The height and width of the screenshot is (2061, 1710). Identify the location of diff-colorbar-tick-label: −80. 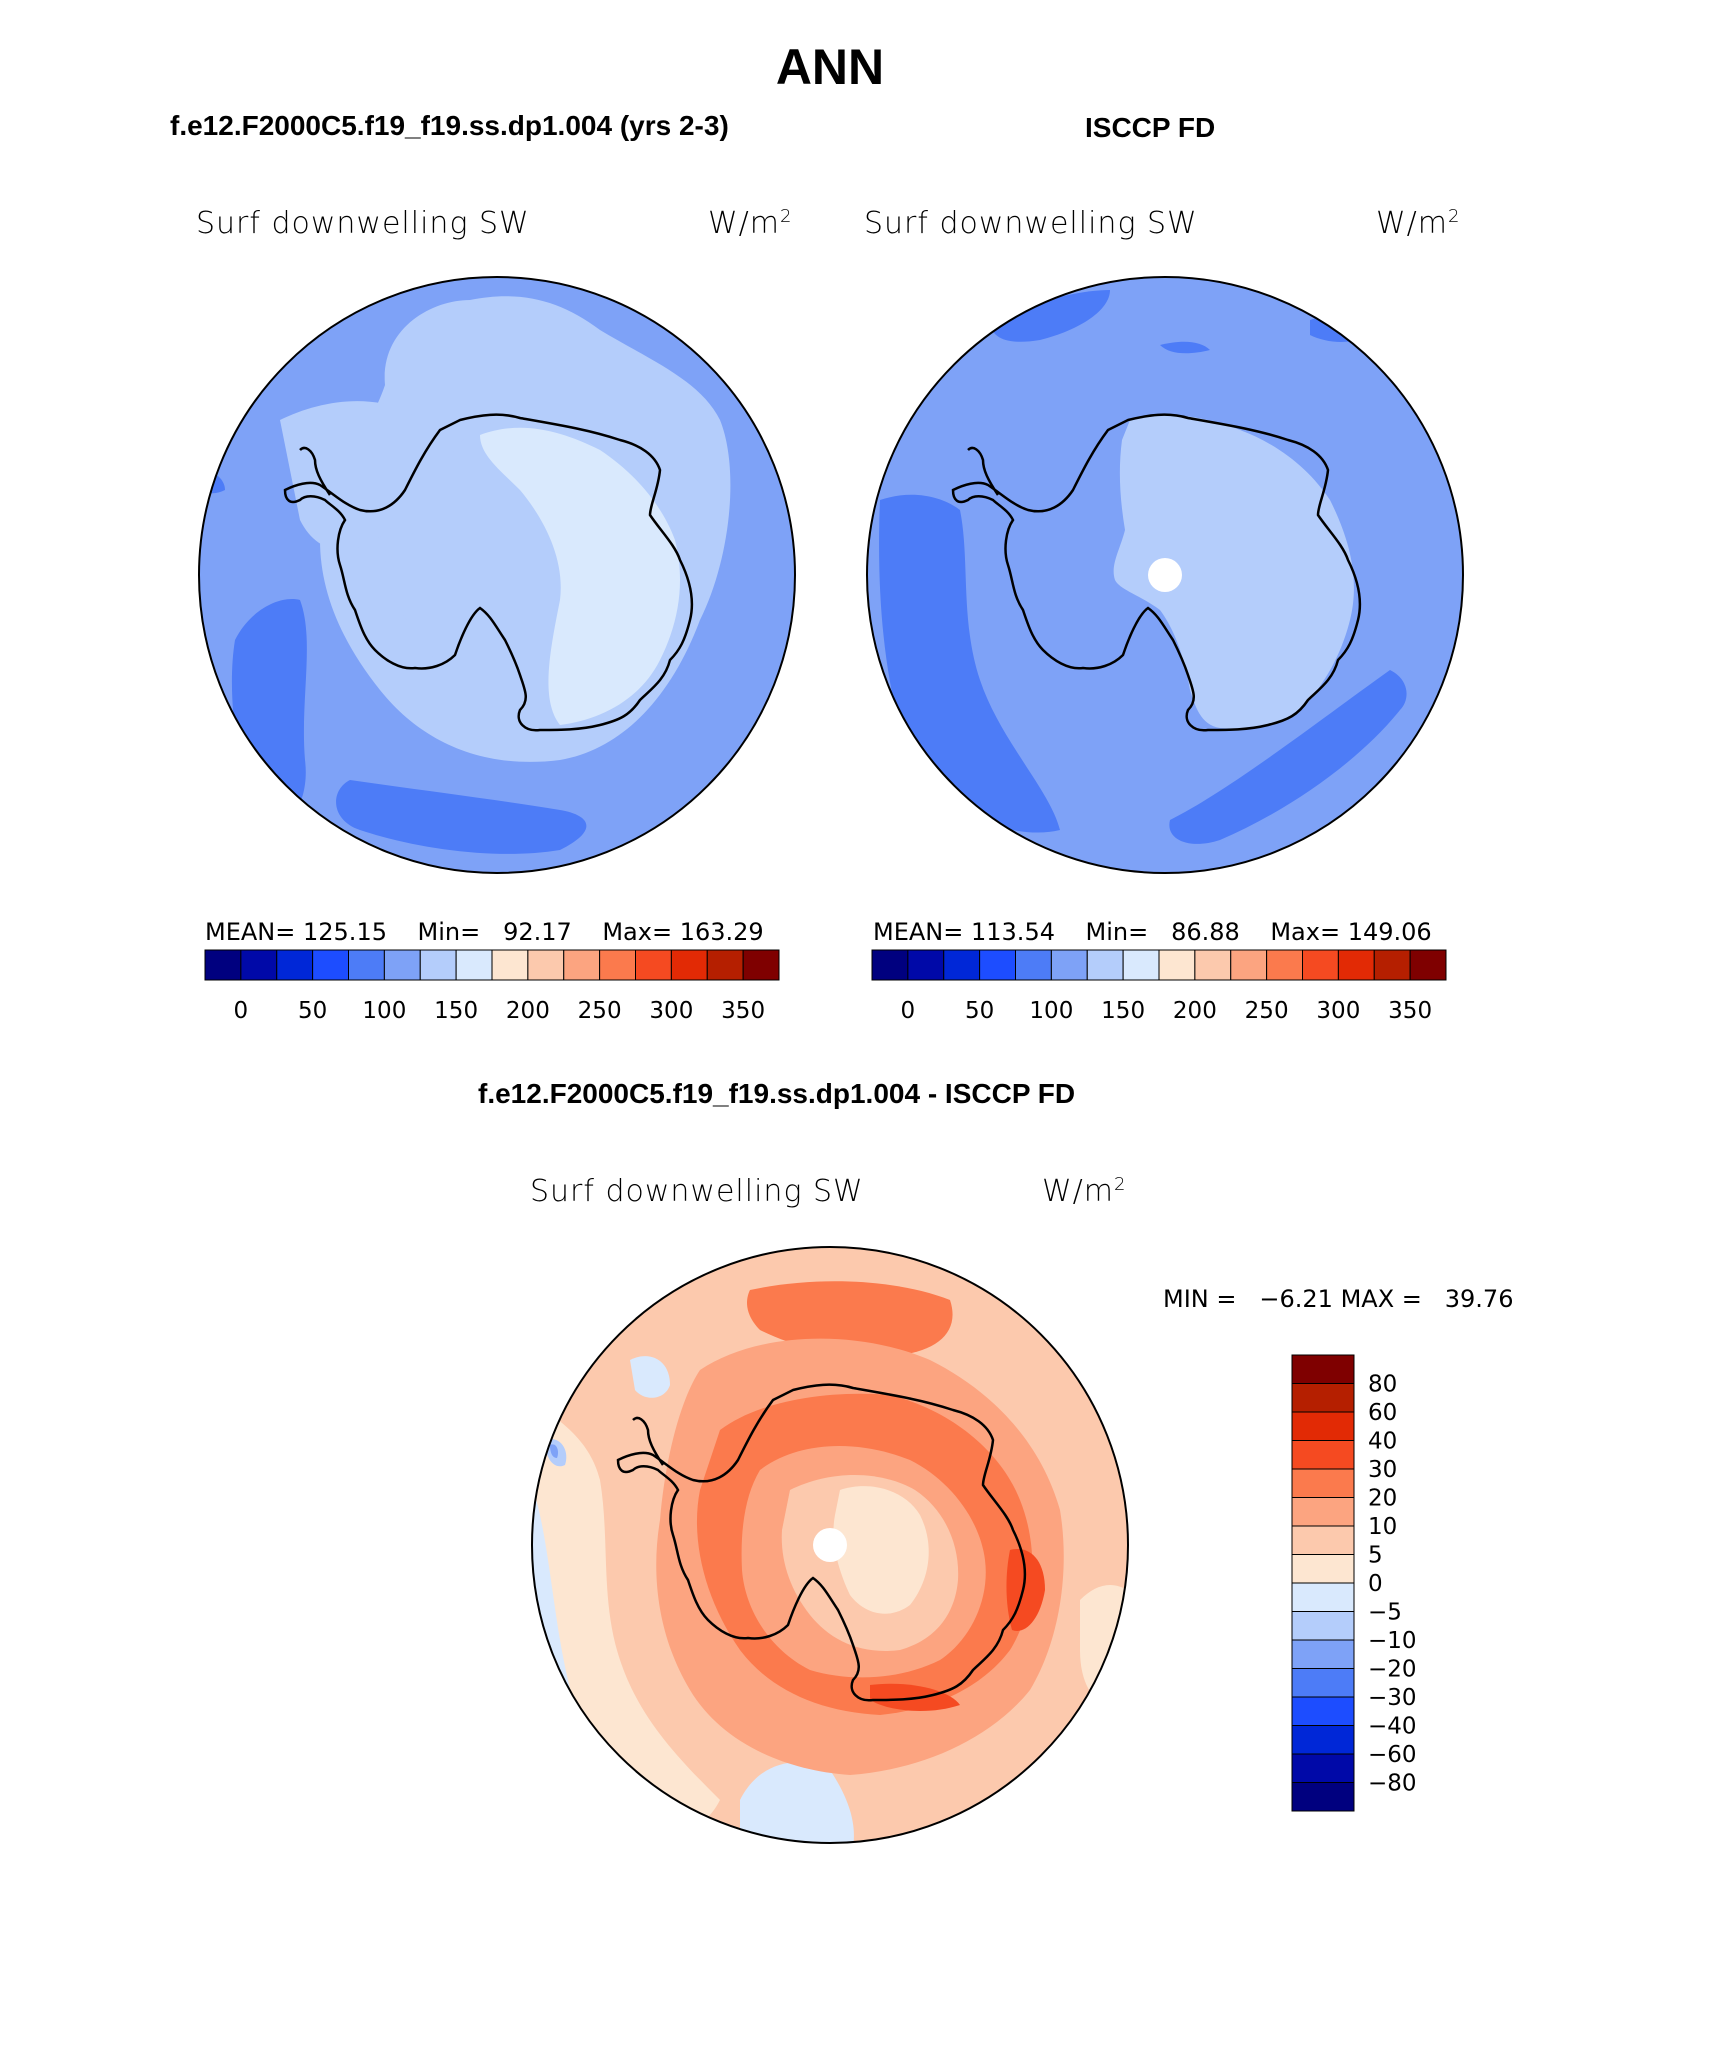
(1392, 1784).